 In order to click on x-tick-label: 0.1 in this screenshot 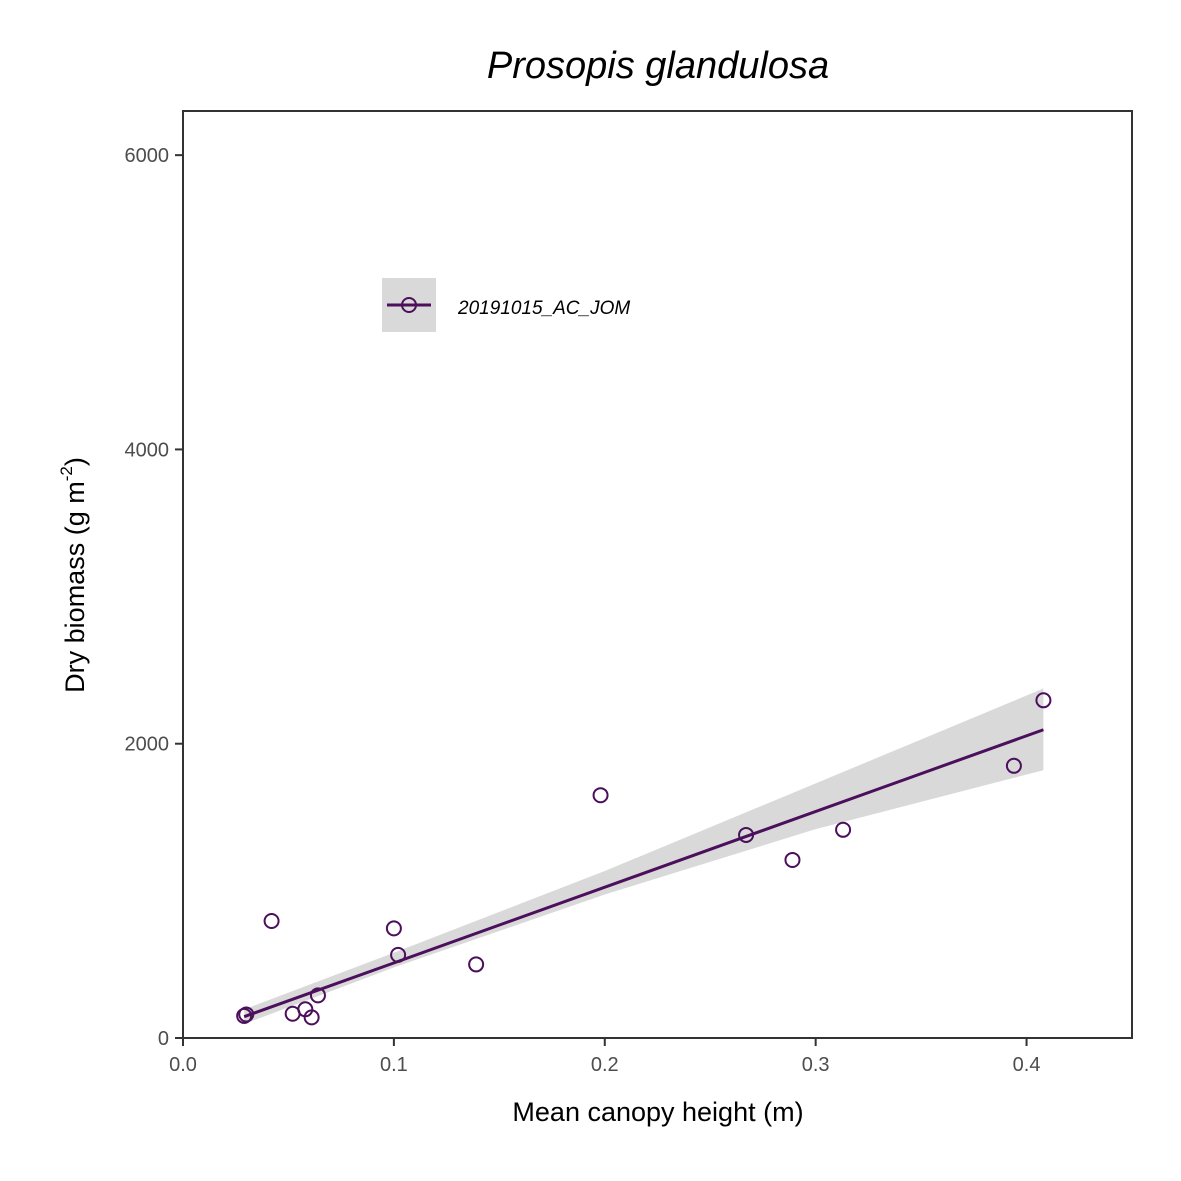, I will do `click(394, 1065)`.